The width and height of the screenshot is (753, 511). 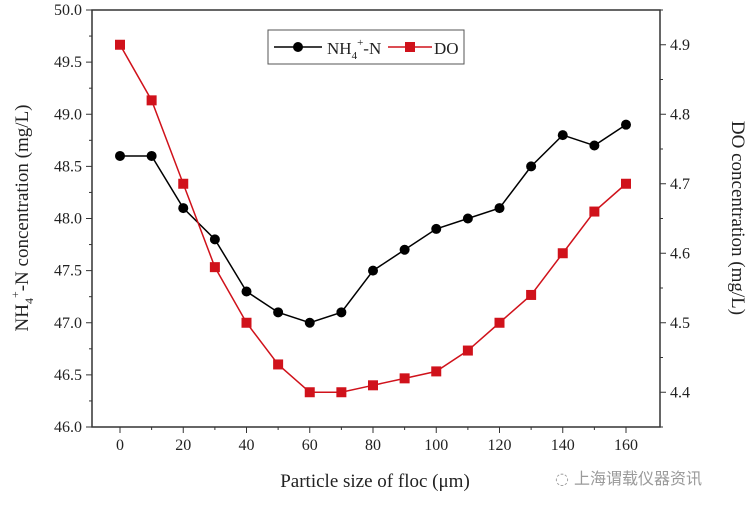 What do you see at coordinates (446, 48) in the screenshot?
I see `legend-label-do: DO` at bounding box center [446, 48].